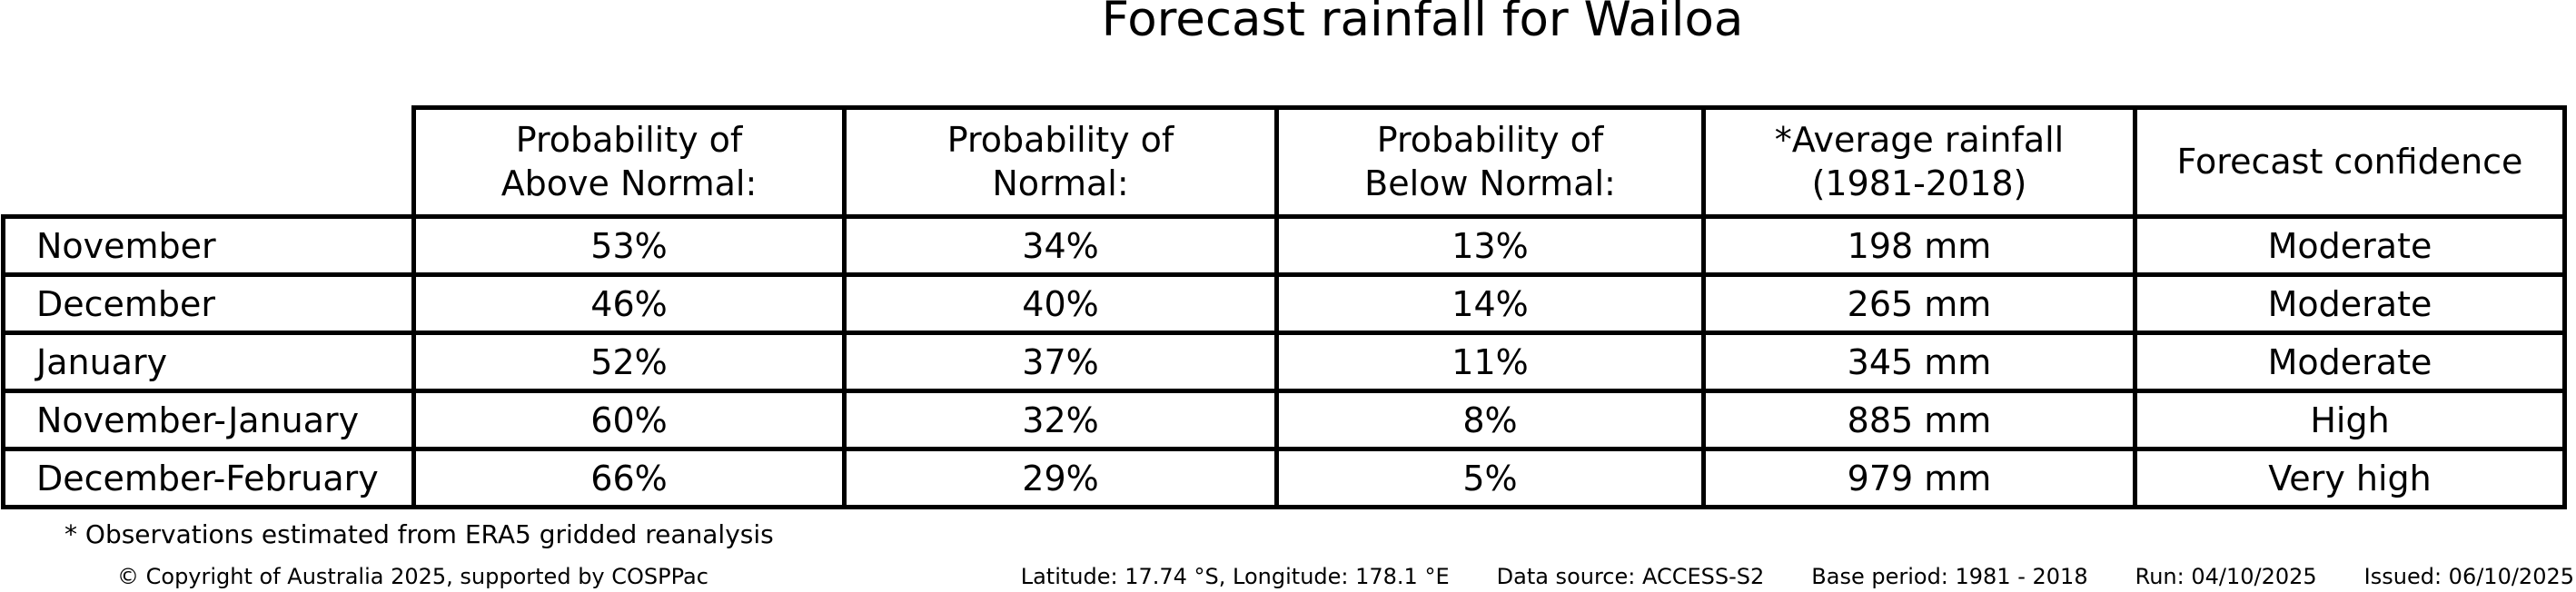 This screenshot has width=2576, height=592. I want to click on prob-above-cell: 66%, so click(629, 478).